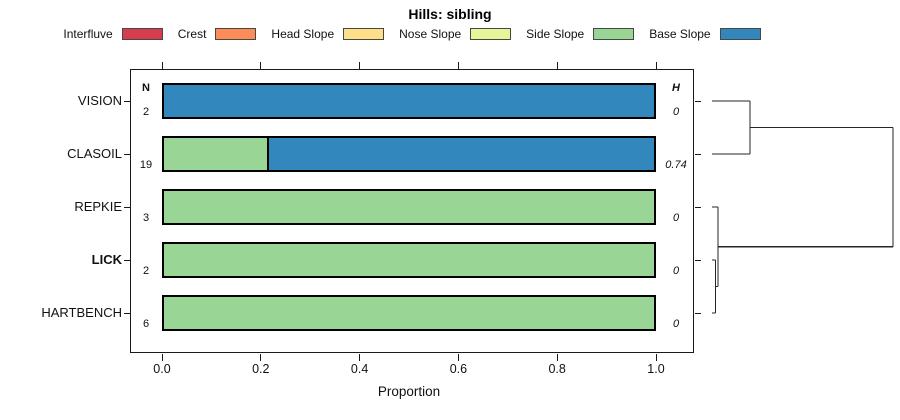 The image size is (900, 420). Describe the element at coordinates (359, 369) in the screenshot. I see `x-tick-label: 0.4` at that location.